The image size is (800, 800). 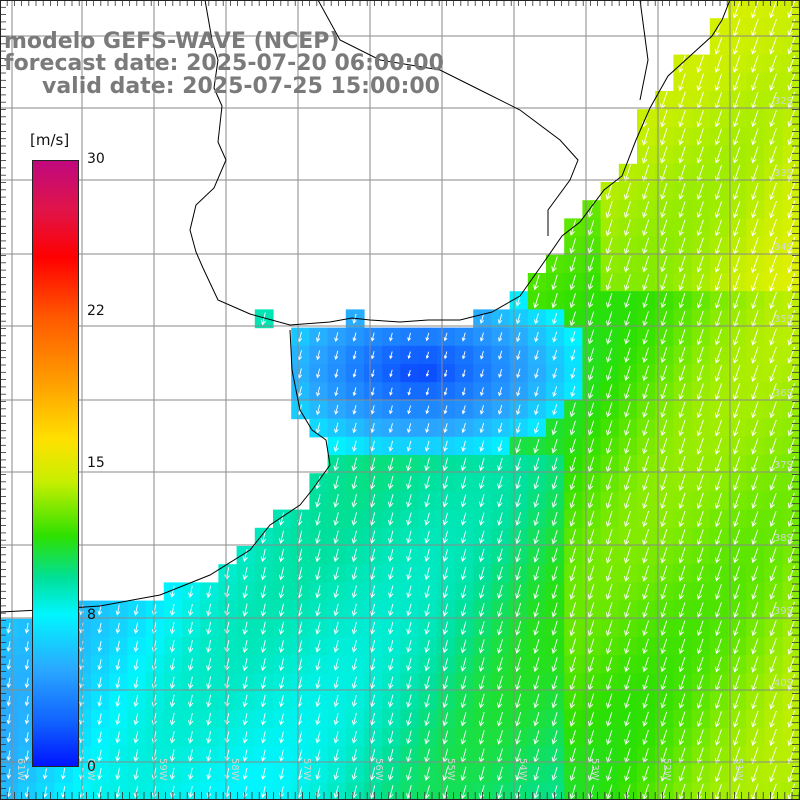 What do you see at coordinates (20, 769) in the screenshot?
I see `lon-label: 61W` at bounding box center [20, 769].